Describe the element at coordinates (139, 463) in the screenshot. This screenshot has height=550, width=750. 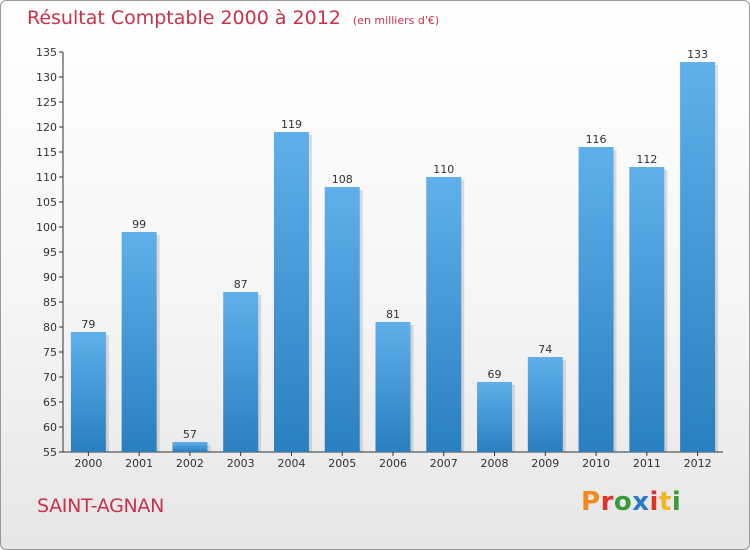
I see `x-tick-label: 2001` at that location.